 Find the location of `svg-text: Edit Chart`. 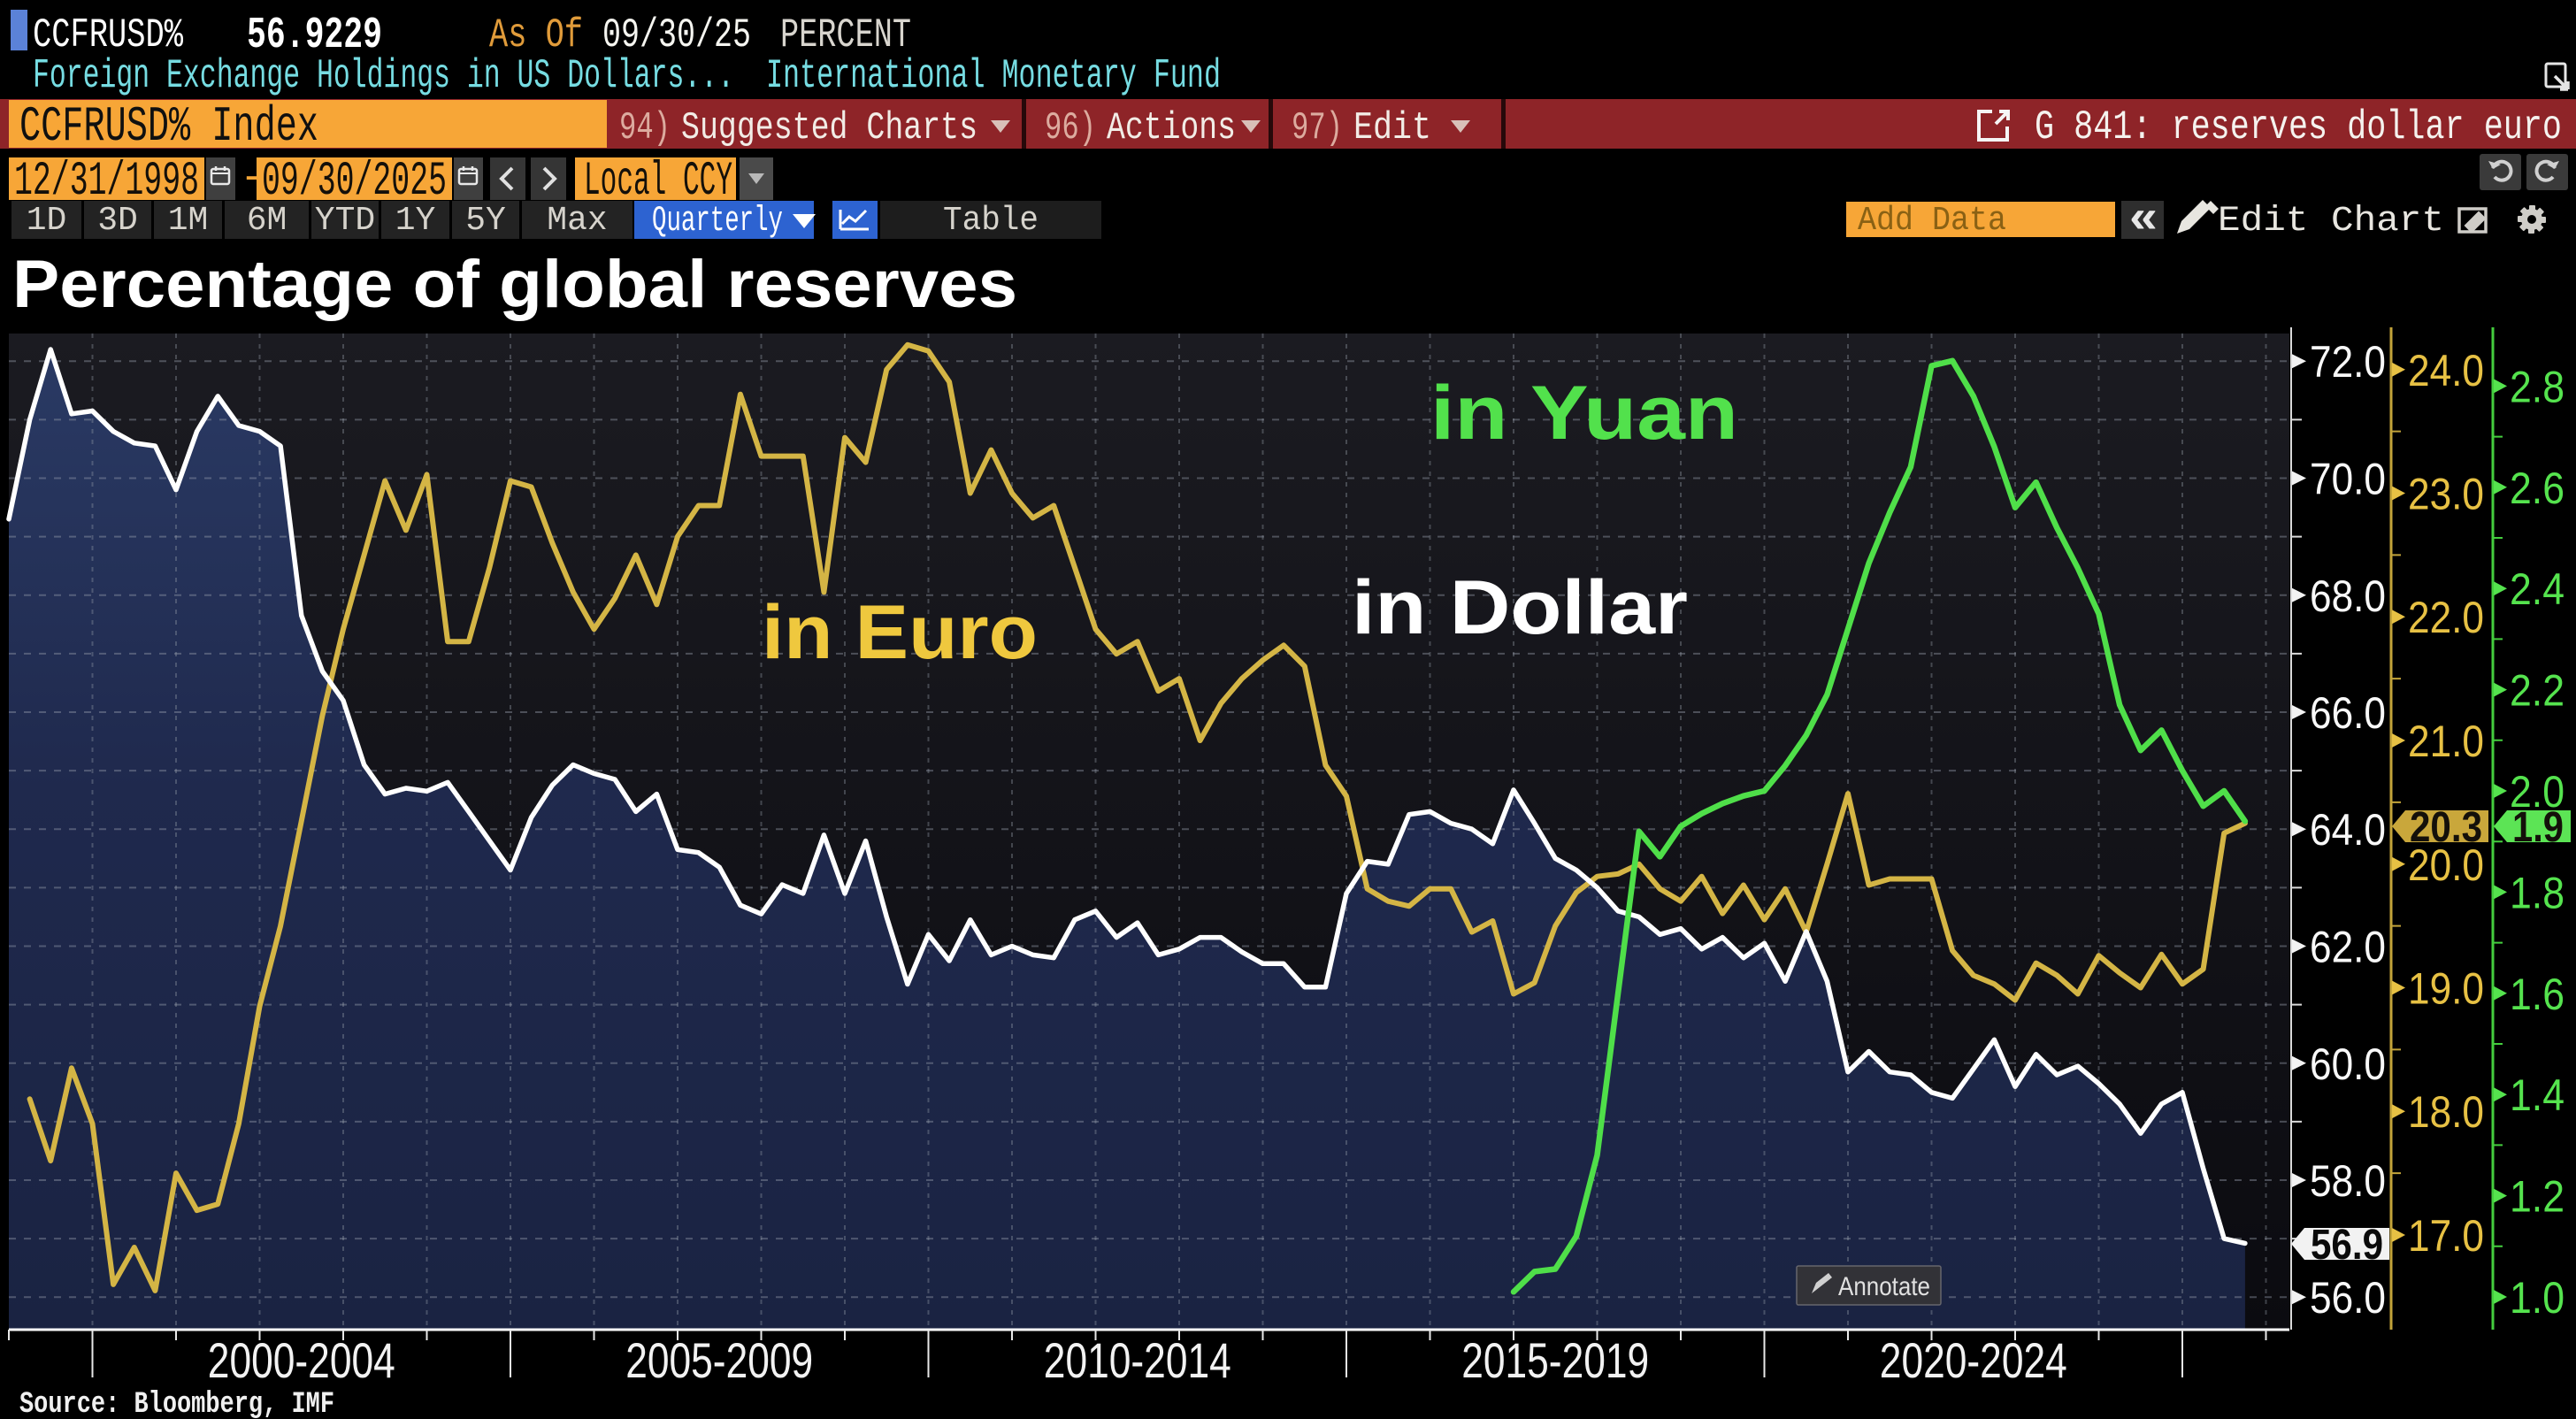

svg-text: Edit Chart is located at coordinates (2331, 222).